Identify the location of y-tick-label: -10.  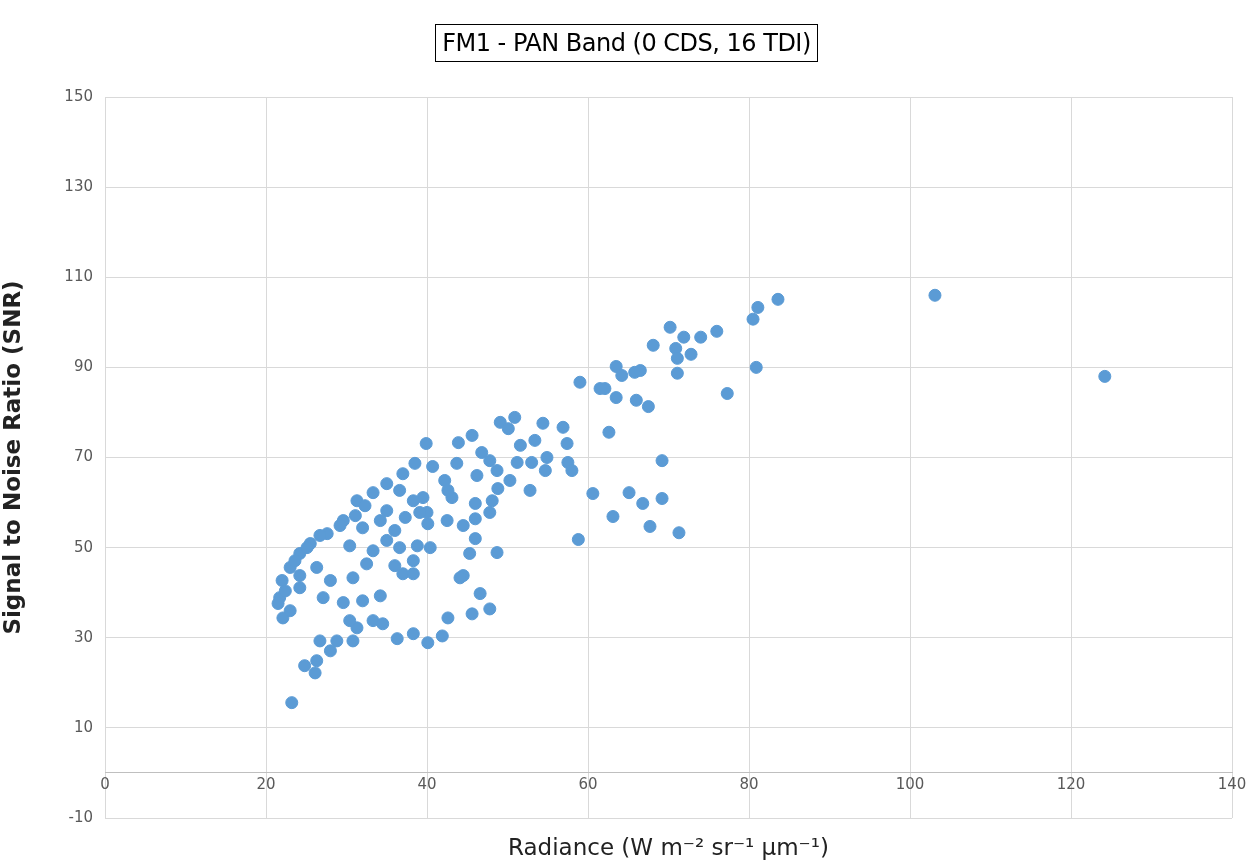
(80, 816).